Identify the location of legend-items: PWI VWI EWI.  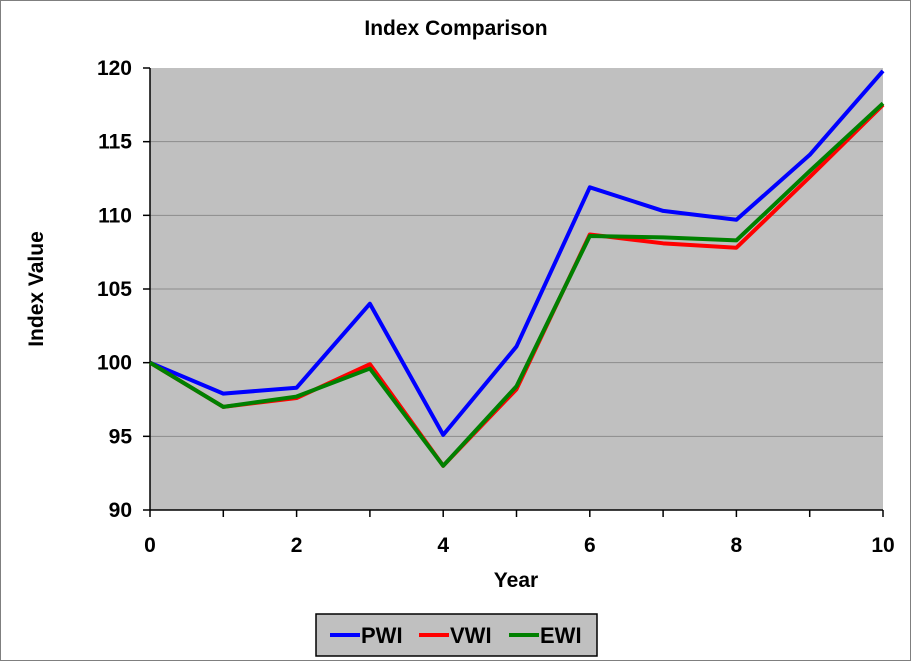
(456, 635).